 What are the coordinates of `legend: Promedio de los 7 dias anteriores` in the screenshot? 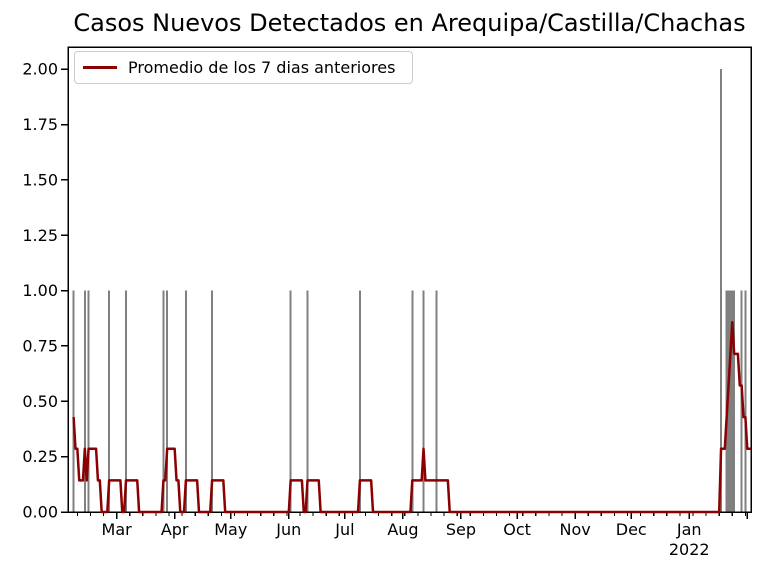 It's located at (243, 67).